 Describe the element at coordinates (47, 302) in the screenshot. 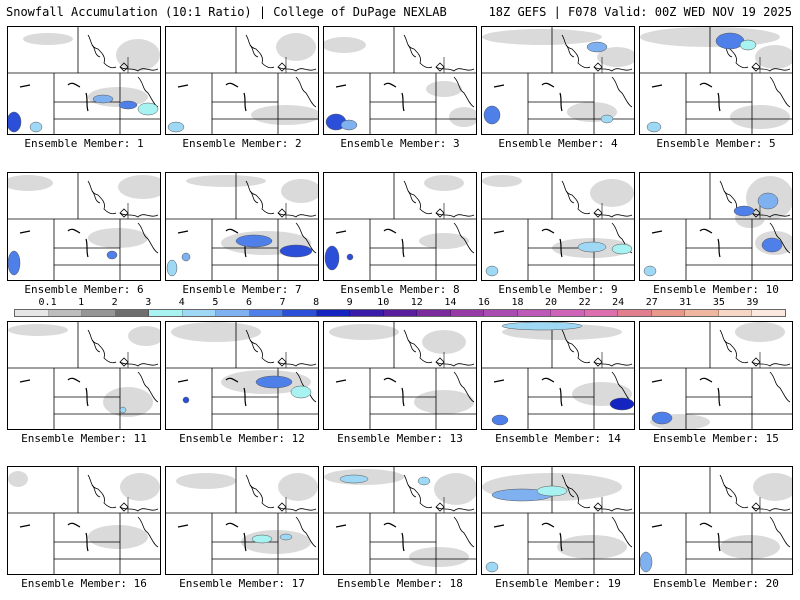

I see `colorbar-label: 0.1` at that location.